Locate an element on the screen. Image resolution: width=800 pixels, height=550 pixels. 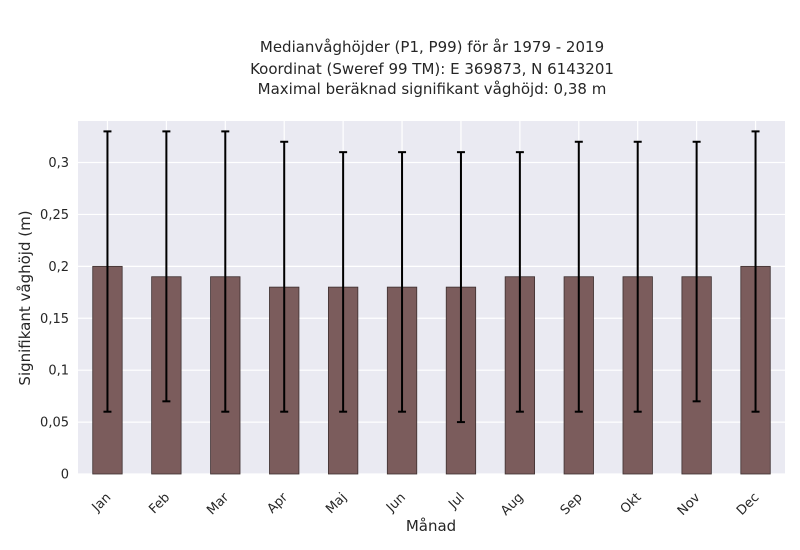
x-axis-label: Månad is located at coordinates (431, 526).